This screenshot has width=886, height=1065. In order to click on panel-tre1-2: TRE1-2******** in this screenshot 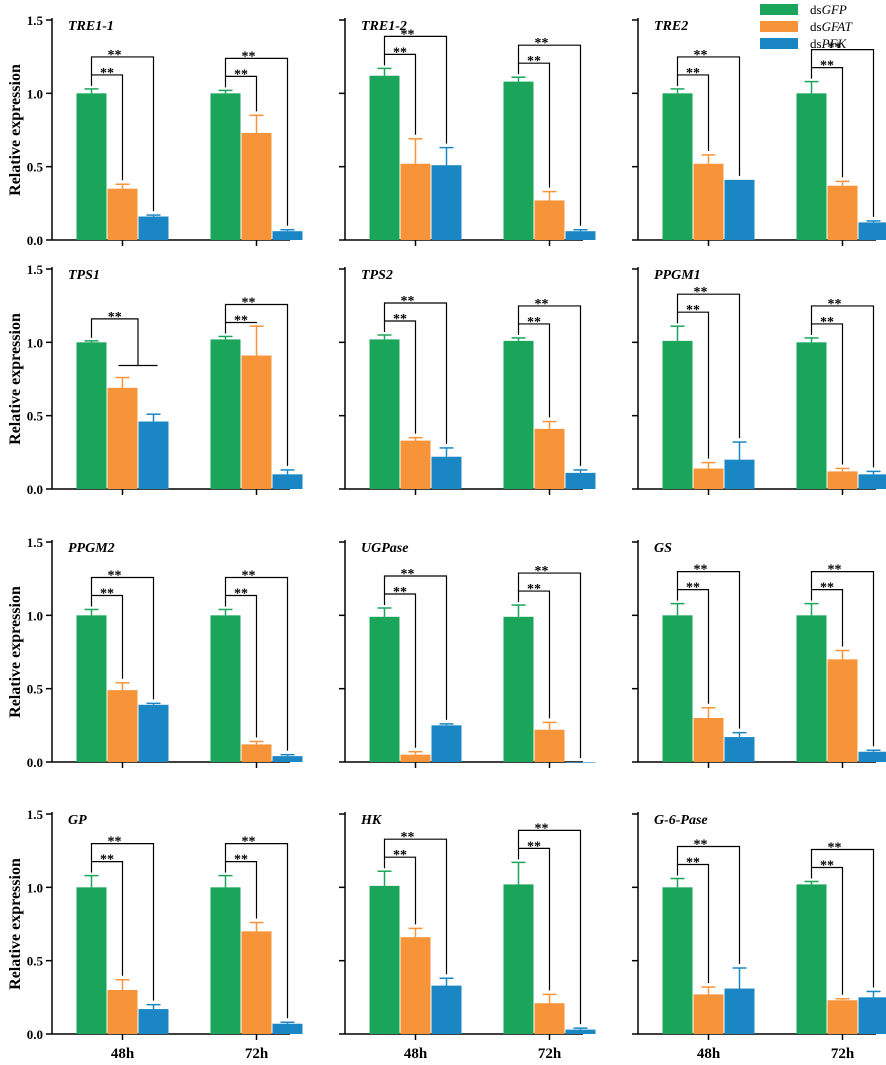, I will do `click(467, 132)`.